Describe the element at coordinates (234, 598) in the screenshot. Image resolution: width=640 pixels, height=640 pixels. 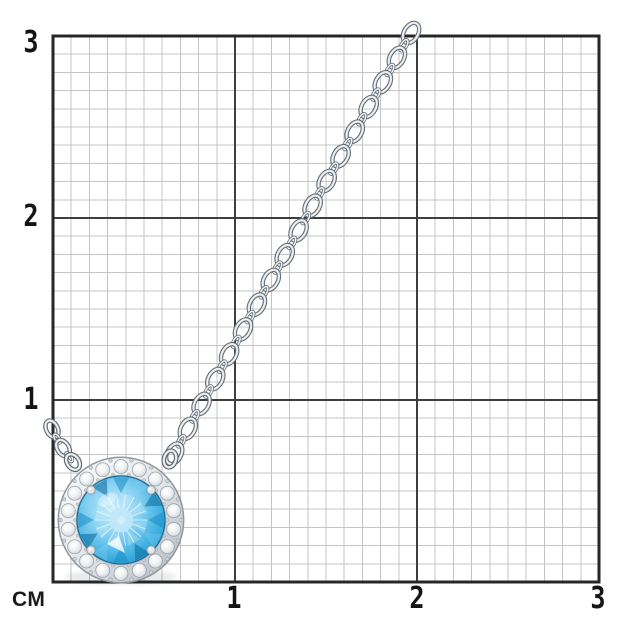
I see `x-axis-label-1cm: 1` at that location.